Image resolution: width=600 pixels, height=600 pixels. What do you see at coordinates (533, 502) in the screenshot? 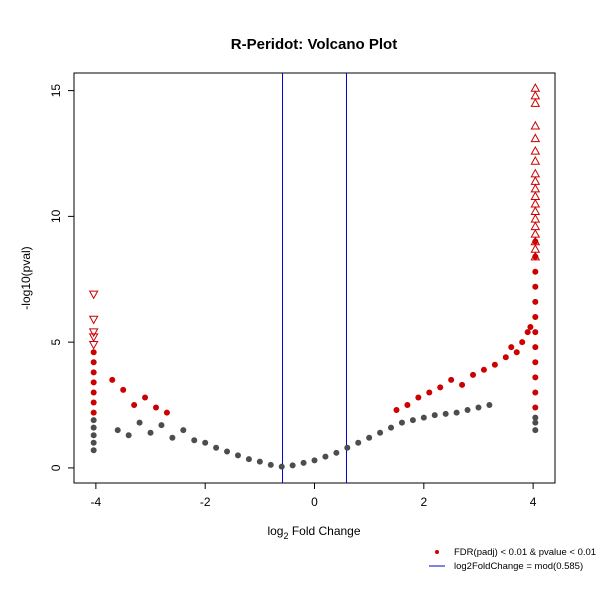
I see `x-tick-label: 4` at bounding box center [533, 502].